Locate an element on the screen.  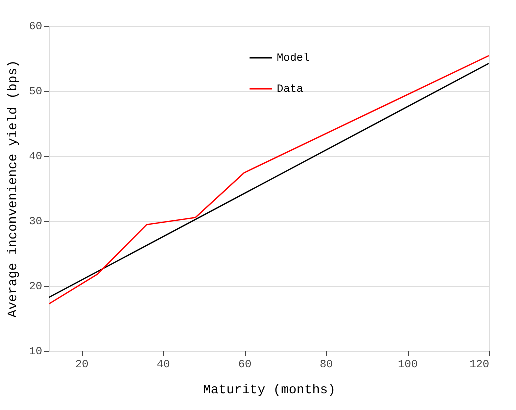
x-tick-label: 80 is located at coordinates (327, 366).